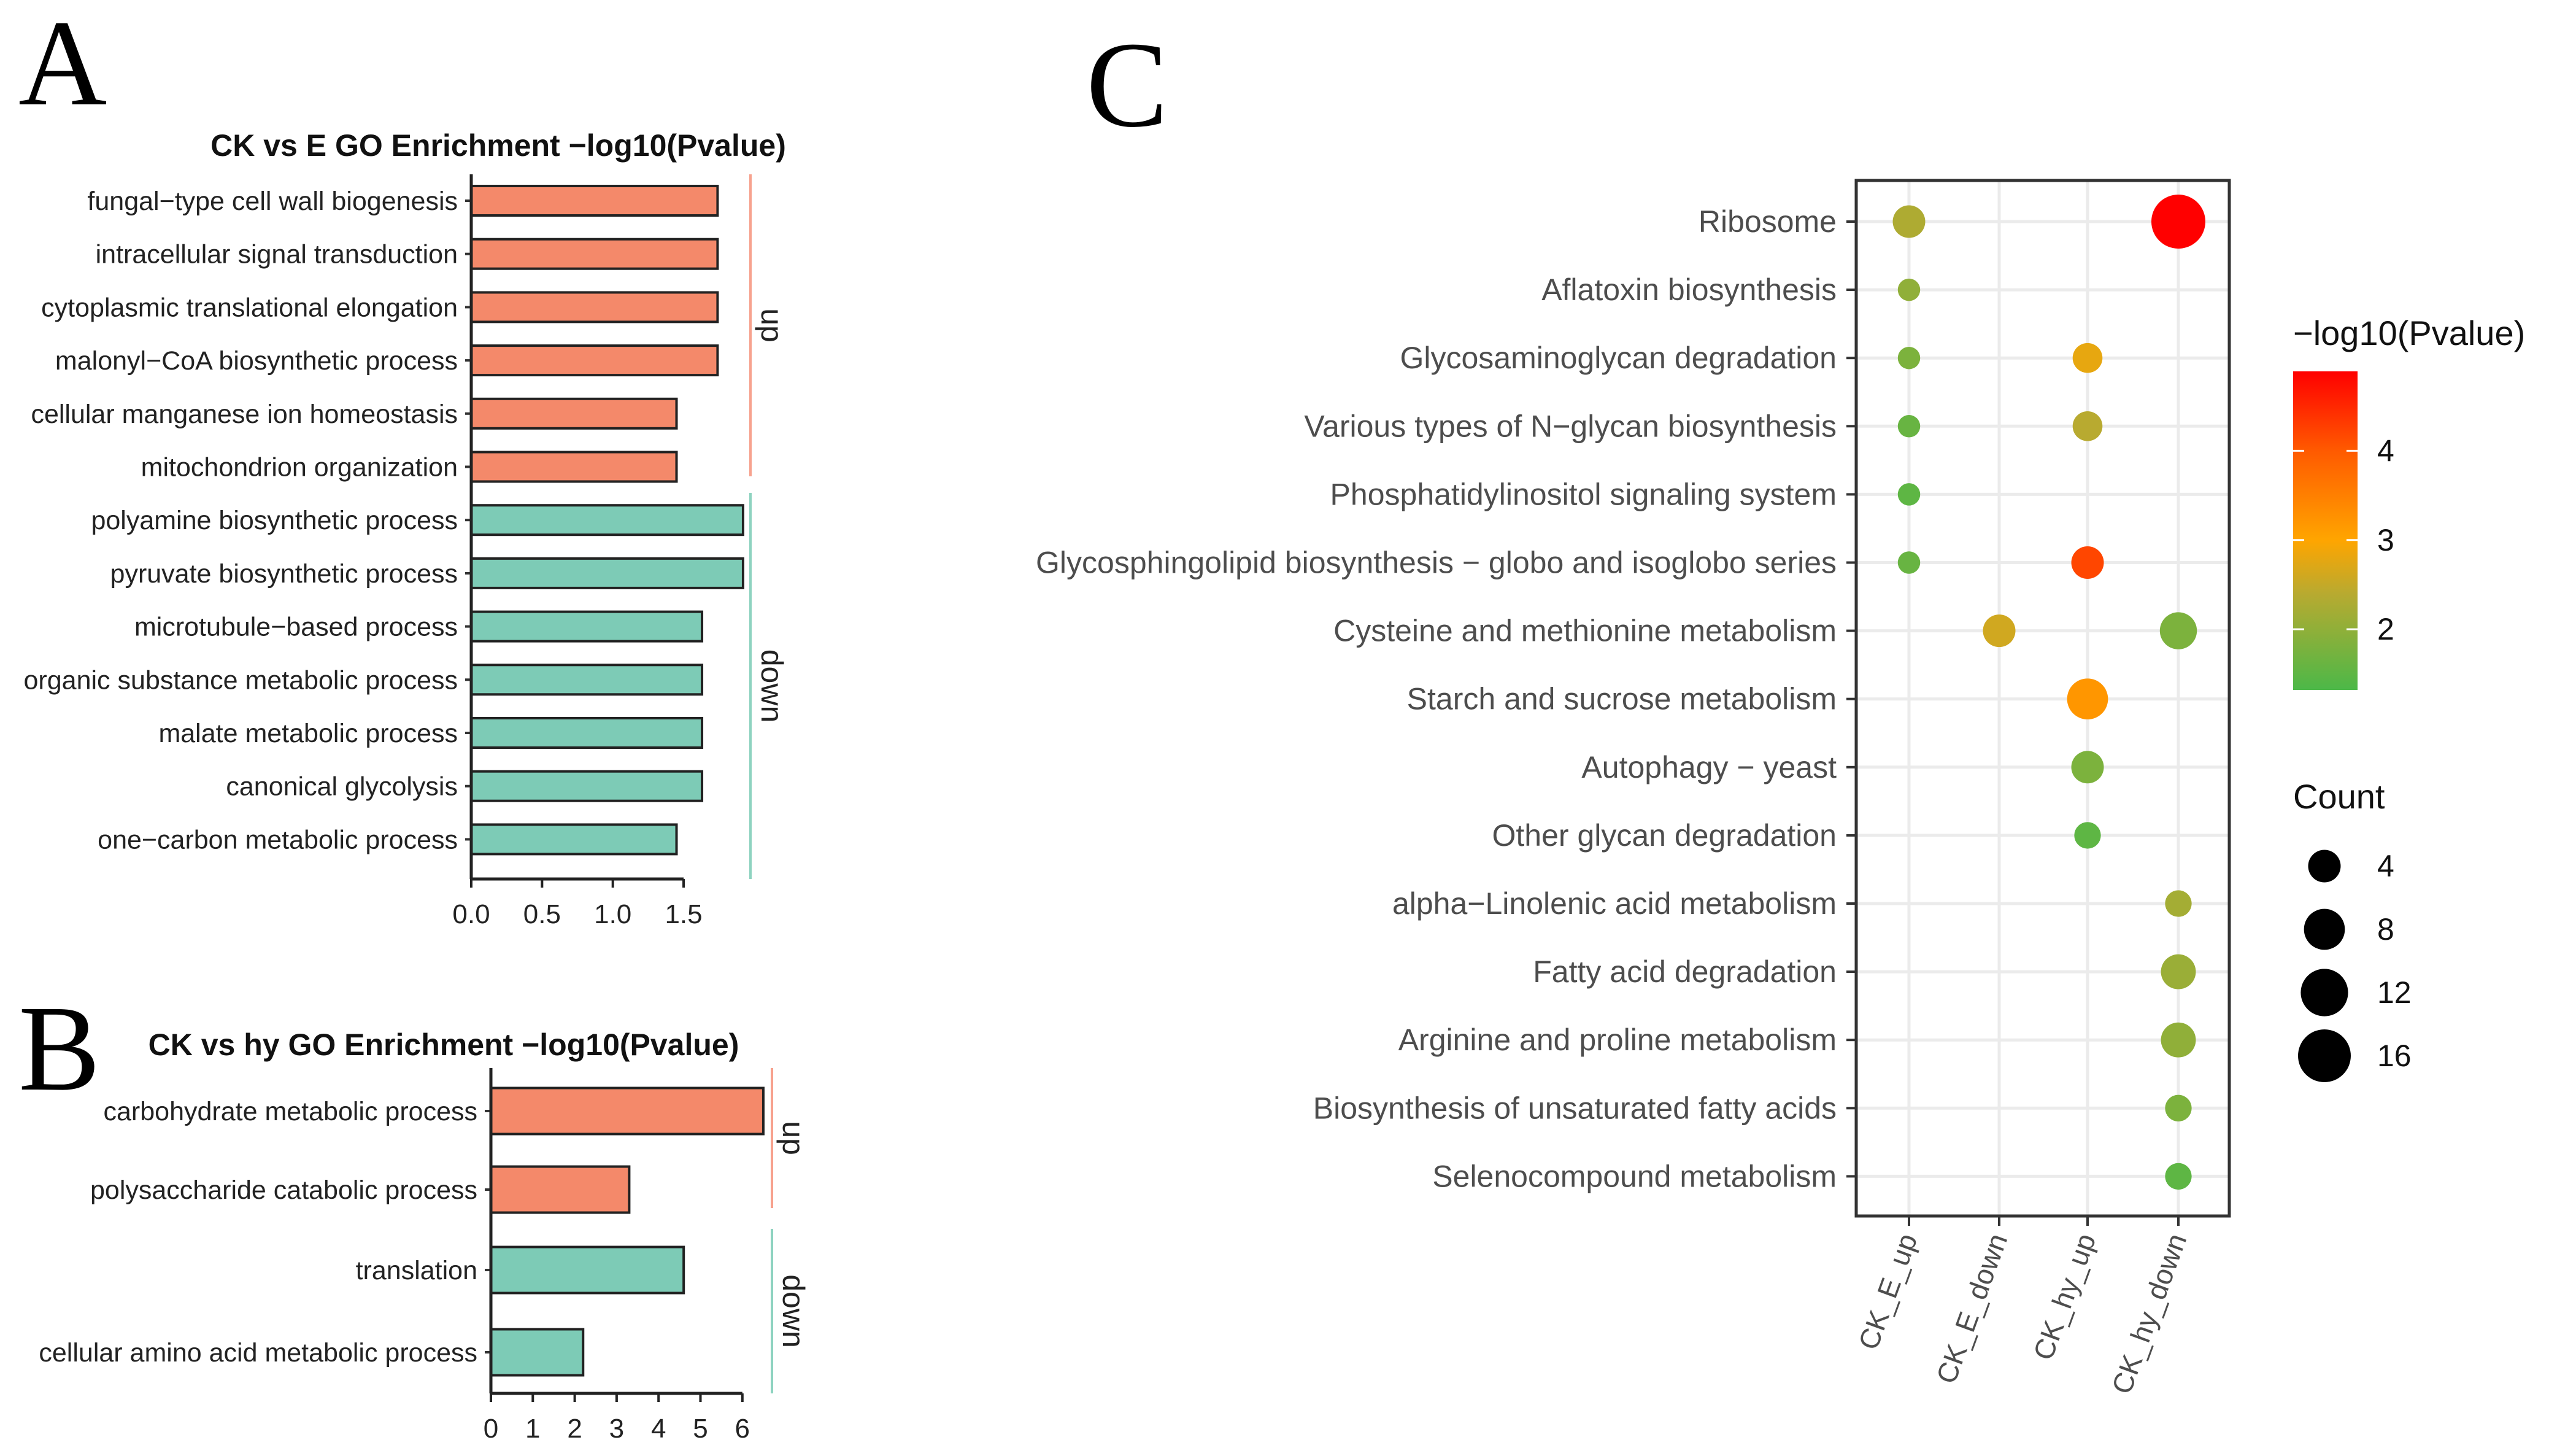  Describe the element at coordinates (1634, 1176) in the screenshot. I see `panel-c-pathway-label: Selenocompound metabolism` at that location.